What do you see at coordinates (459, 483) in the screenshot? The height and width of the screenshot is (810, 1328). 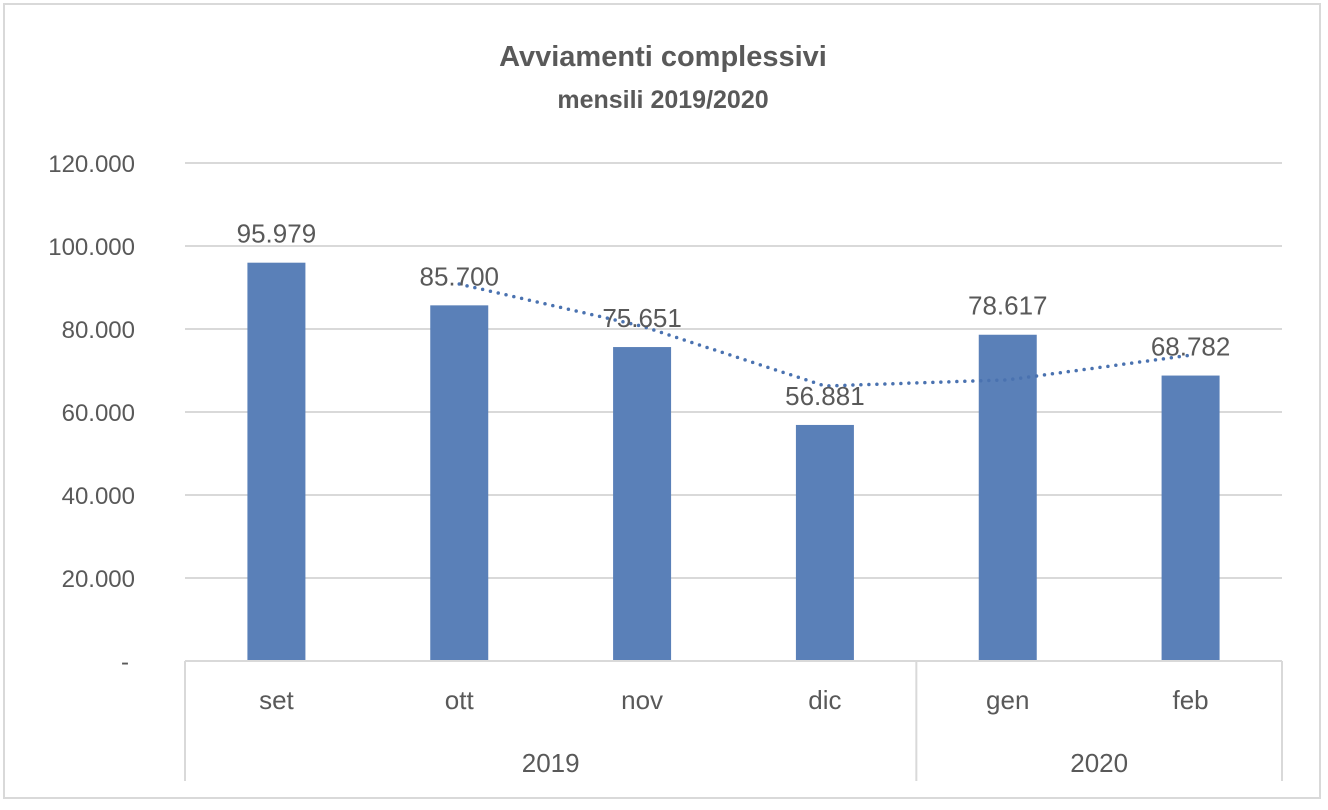 I see `bar-ott` at bounding box center [459, 483].